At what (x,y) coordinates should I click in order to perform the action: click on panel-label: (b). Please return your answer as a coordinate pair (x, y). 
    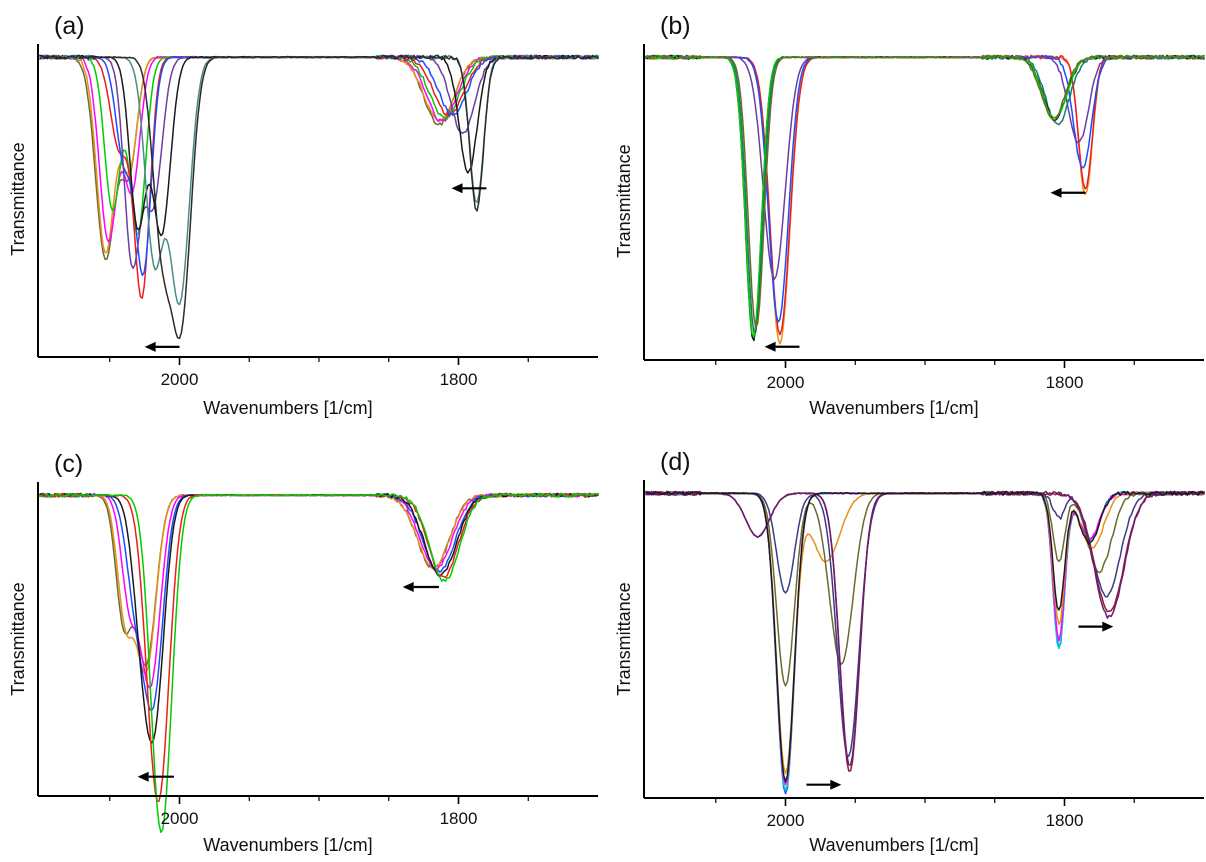
    Looking at the image, I should click on (675, 26).